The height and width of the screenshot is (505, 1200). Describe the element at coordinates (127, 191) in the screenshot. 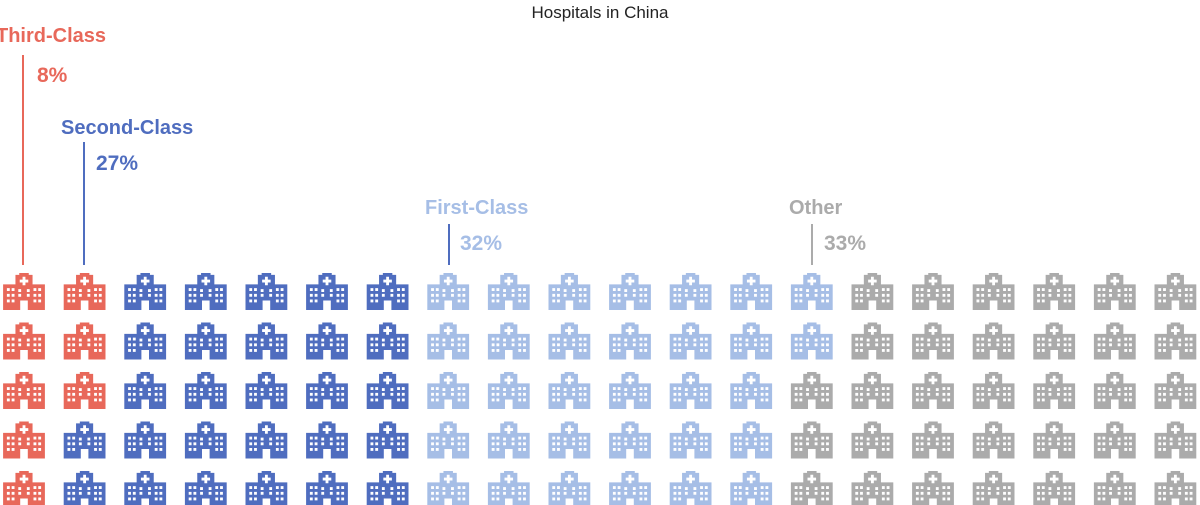

I see `category-label-second-class: Second-Class 27%` at that location.